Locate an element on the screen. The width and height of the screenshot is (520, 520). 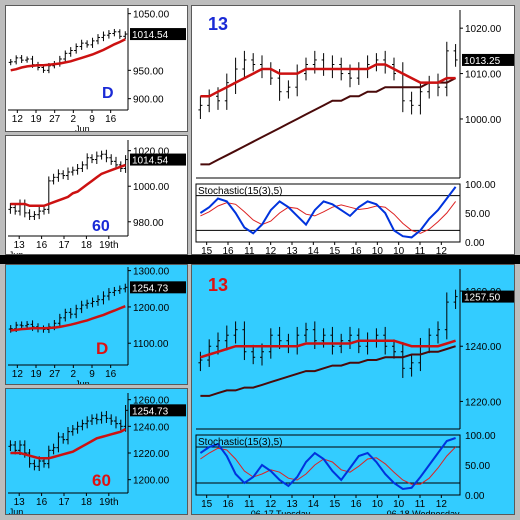
price-tick-label: 1100.00 is located at coordinates (151, 344).